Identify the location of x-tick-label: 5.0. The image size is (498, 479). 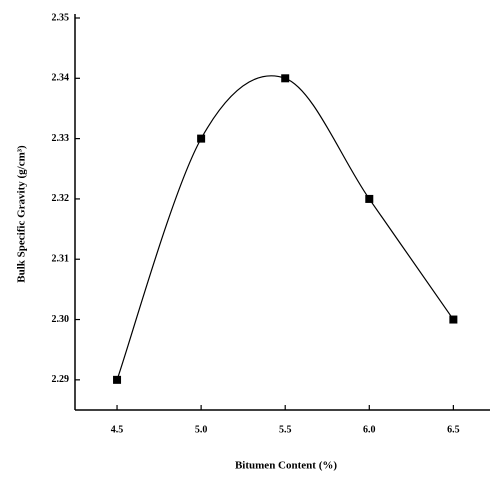
(201, 429).